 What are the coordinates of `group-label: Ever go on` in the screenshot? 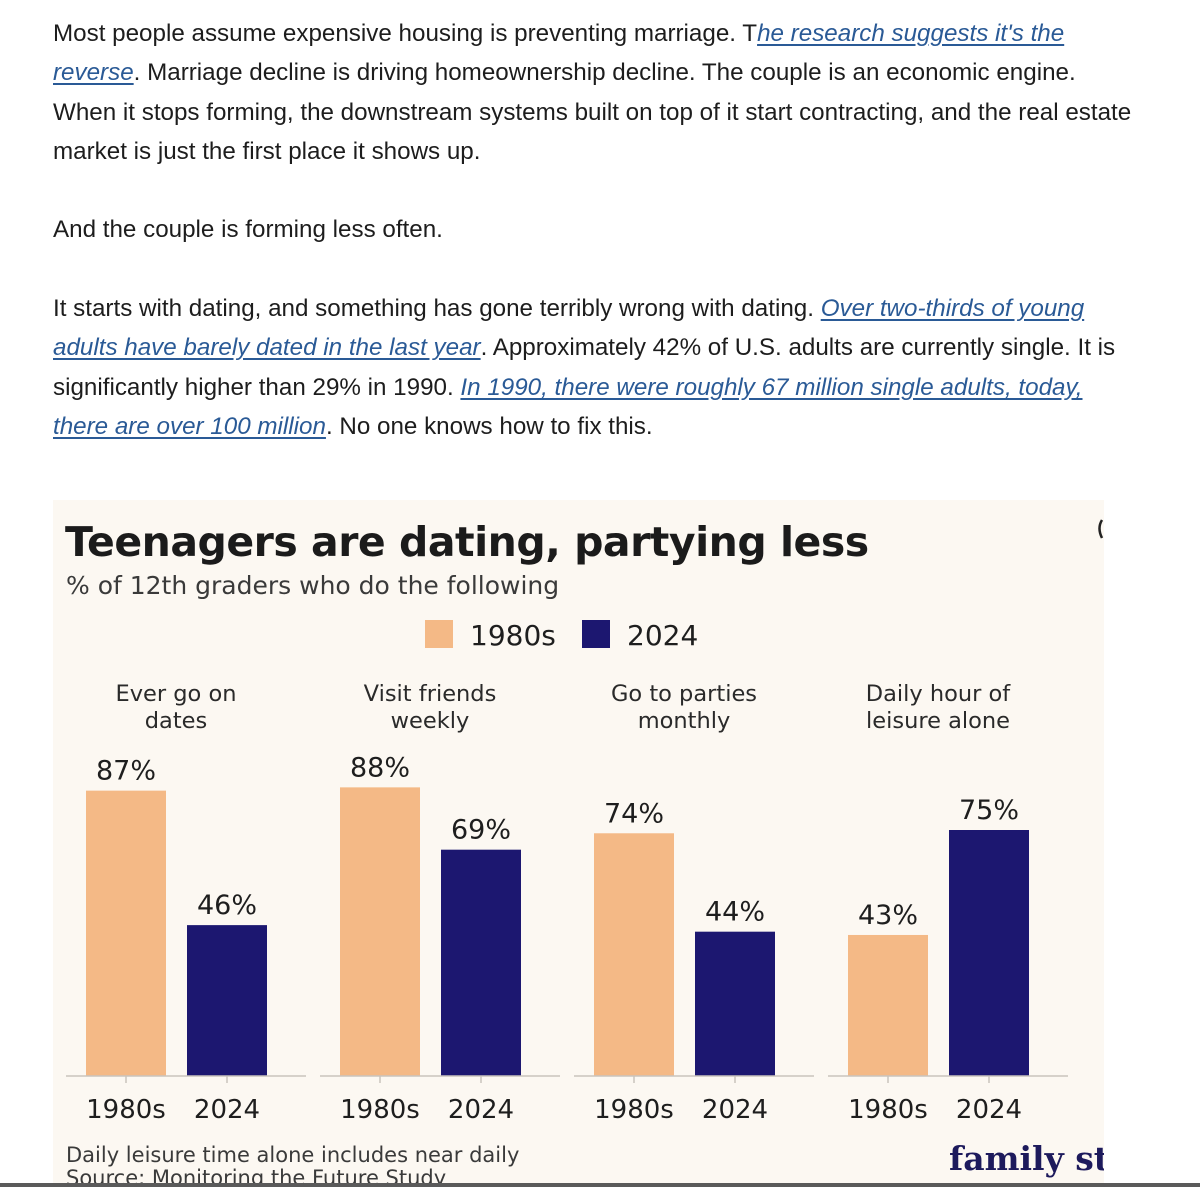 It's located at (175, 694).